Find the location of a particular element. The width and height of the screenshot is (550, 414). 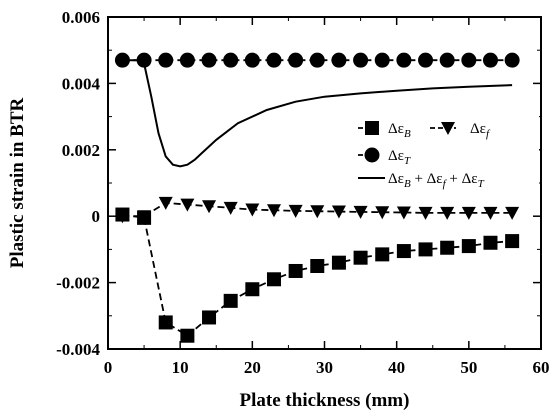

x-tick-label: 60 is located at coordinates (541, 367).